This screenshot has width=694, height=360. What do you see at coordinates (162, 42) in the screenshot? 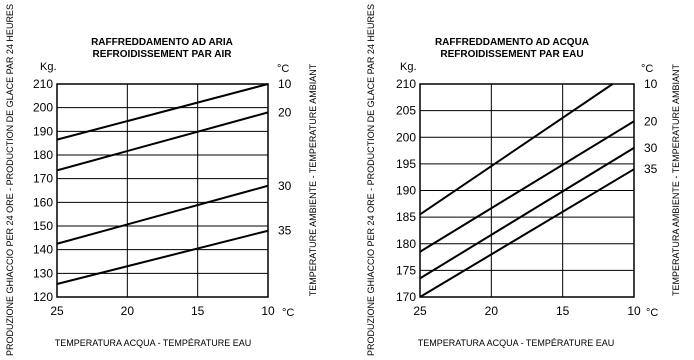
I see `chart-title: RAFFREDDAMENTO AD ARIA` at bounding box center [162, 42].